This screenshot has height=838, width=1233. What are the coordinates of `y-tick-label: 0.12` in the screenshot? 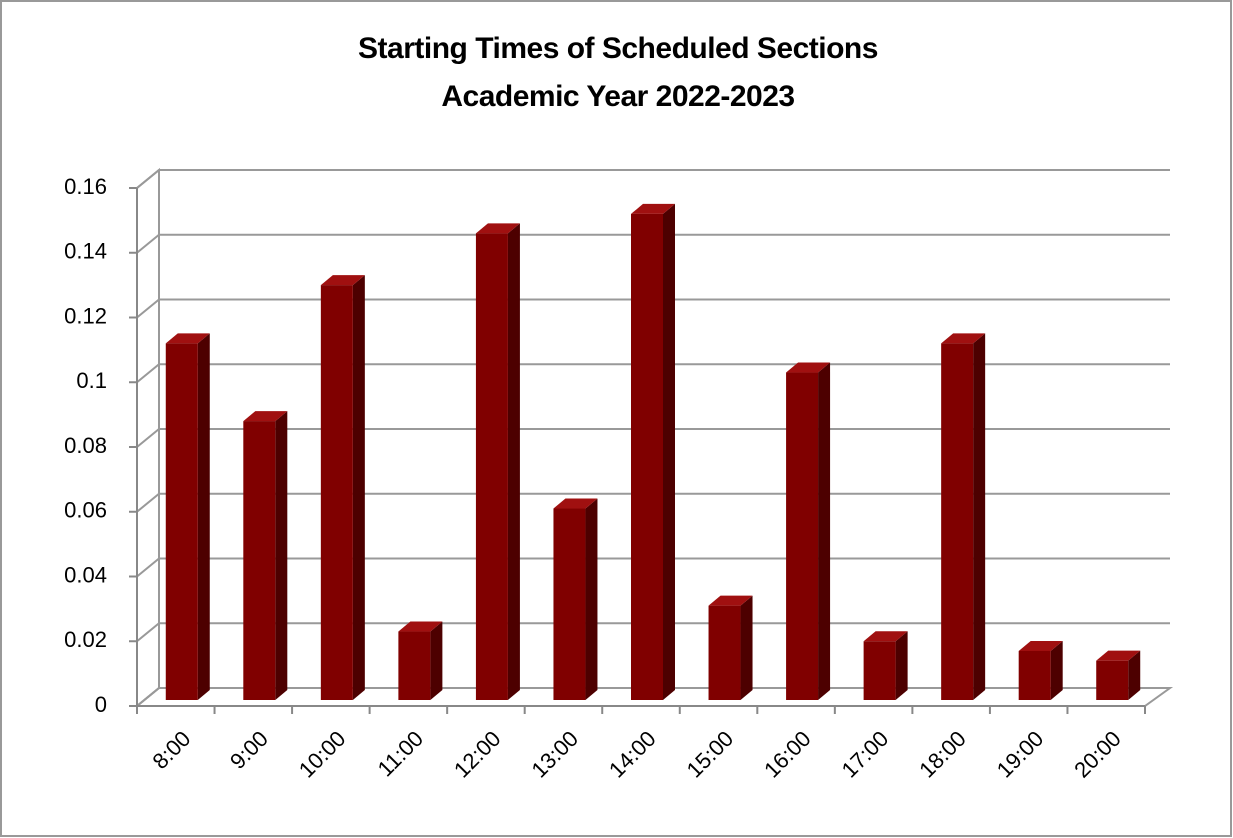 It's located at (85, 315).